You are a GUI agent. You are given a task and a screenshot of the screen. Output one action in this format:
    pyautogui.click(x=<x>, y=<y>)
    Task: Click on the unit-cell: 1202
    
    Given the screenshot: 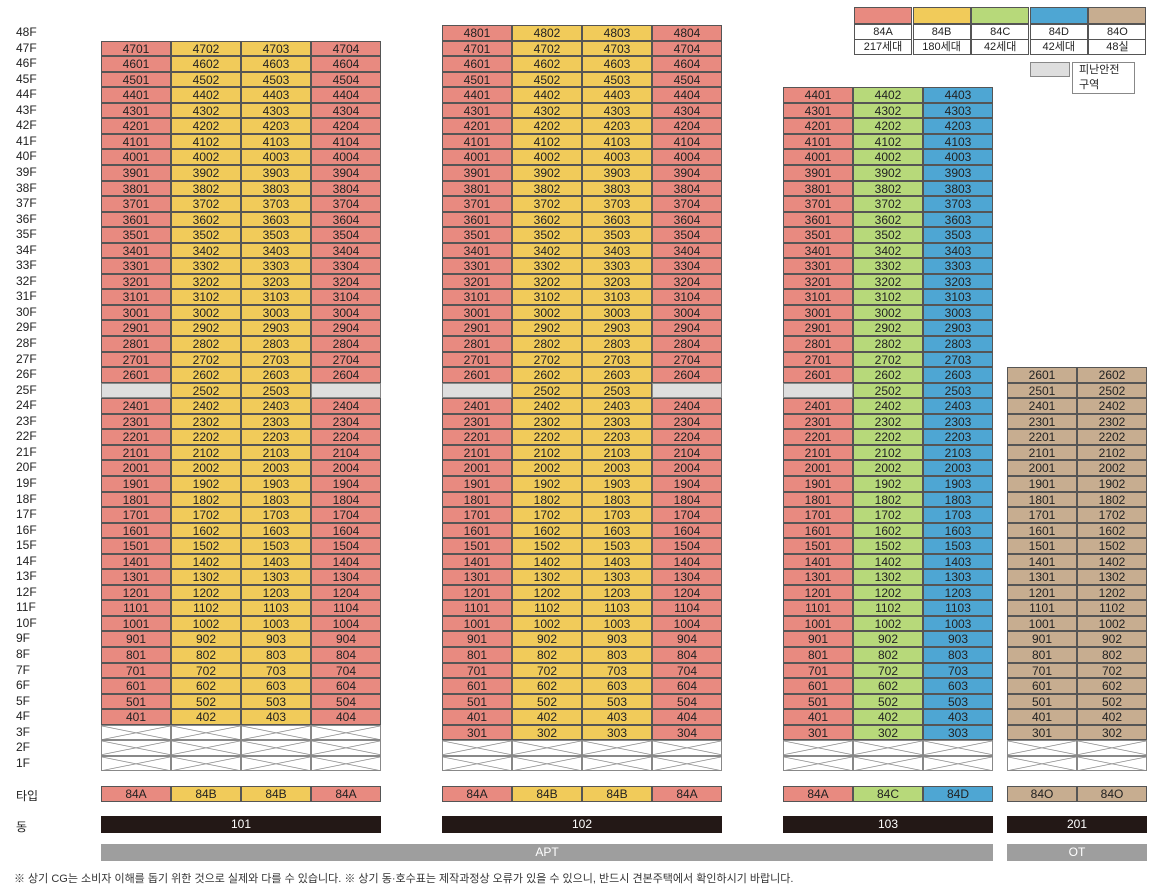 What is the action you would take?
    pyautogui.click(x=1112, y=592)
    